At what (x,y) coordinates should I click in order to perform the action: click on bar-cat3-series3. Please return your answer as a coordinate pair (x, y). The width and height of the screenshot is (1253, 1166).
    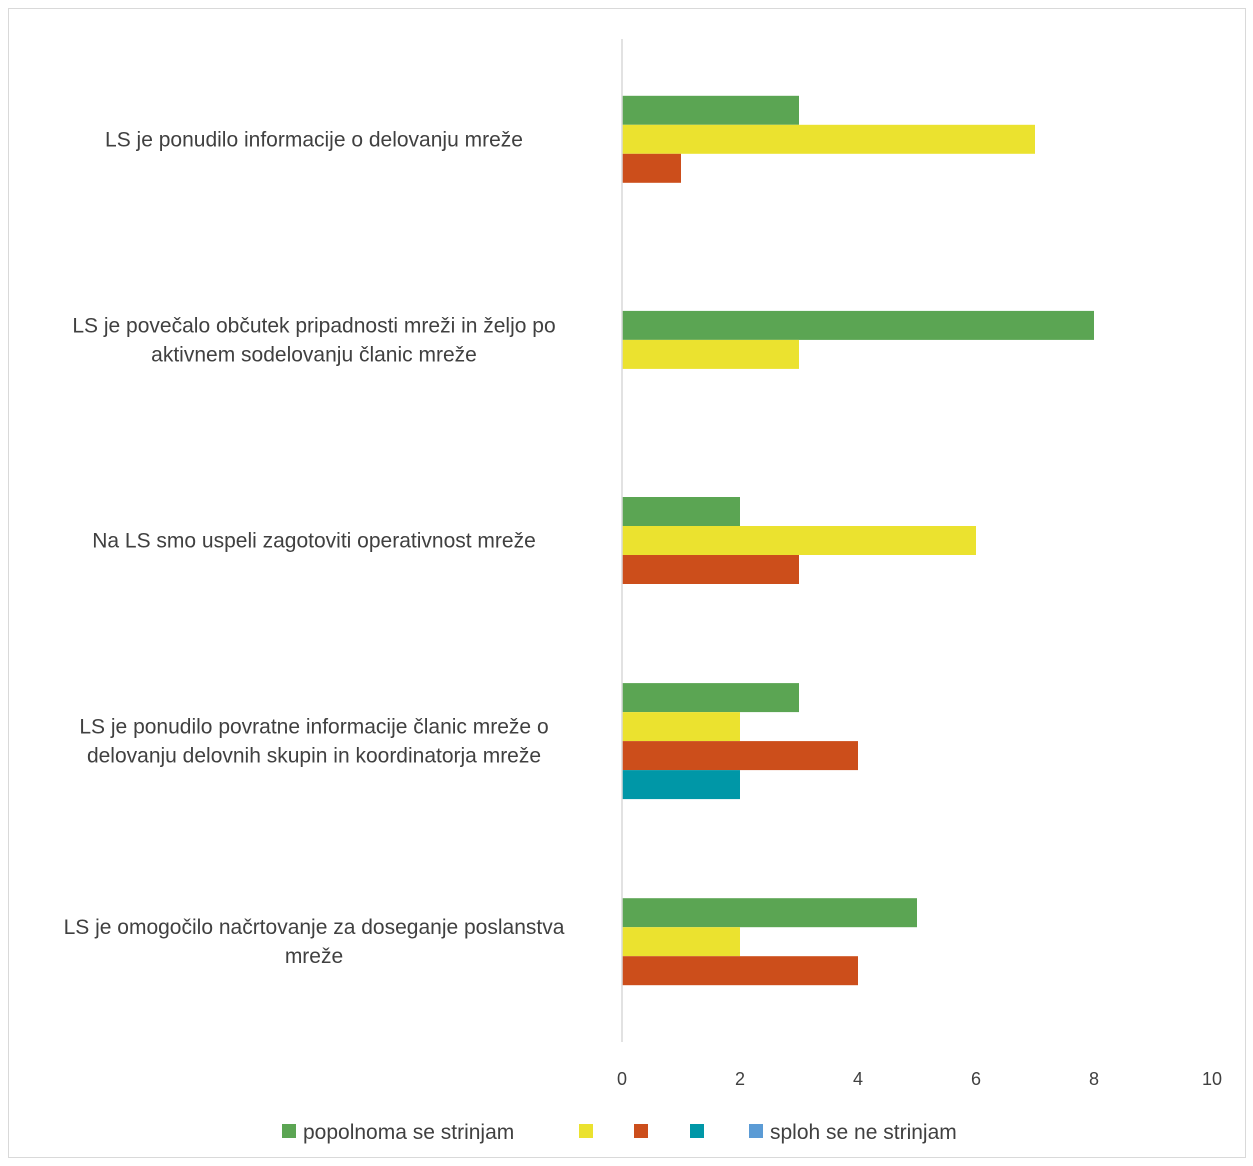
    Looking at the image, I should click on (710, 569).